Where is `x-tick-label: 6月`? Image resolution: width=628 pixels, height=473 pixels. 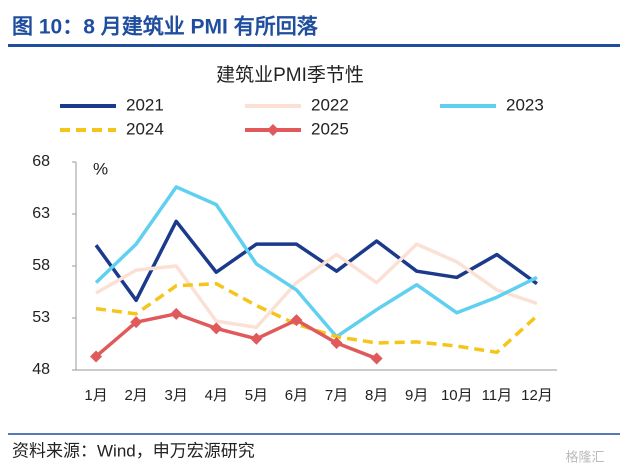
x-tick-label: 6月 is located at coordinates (296, 395).